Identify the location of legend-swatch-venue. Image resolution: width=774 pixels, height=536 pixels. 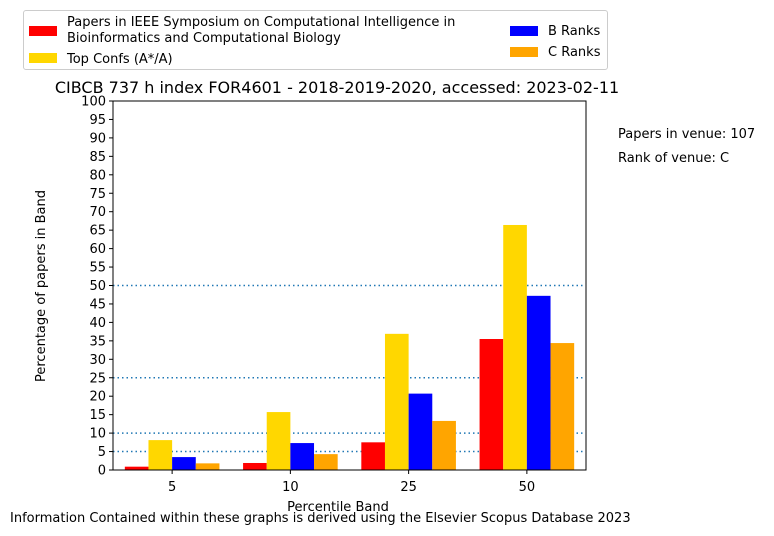
(43, 31).